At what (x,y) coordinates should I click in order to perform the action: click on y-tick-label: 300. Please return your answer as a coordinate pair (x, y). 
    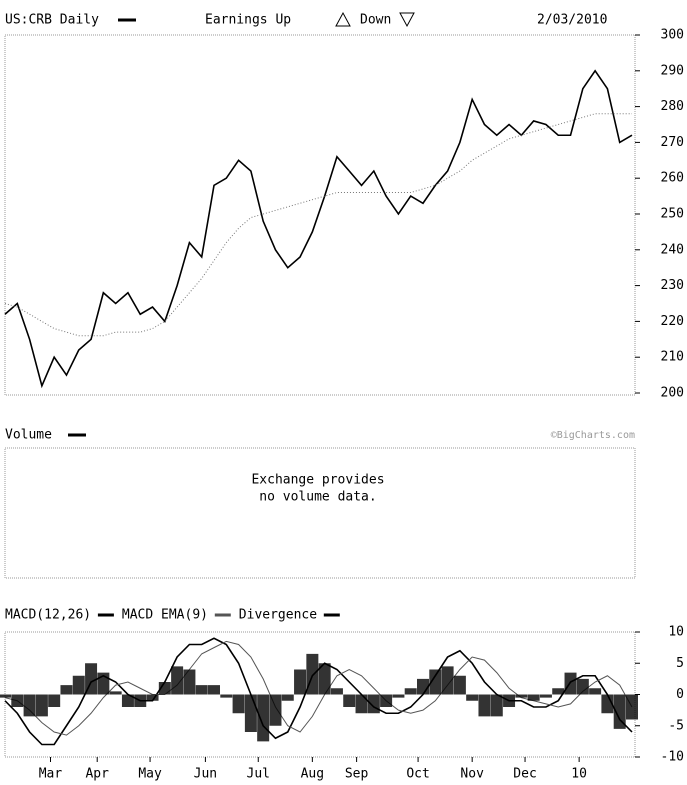
    Looking at the image, I should click on (672, 35).